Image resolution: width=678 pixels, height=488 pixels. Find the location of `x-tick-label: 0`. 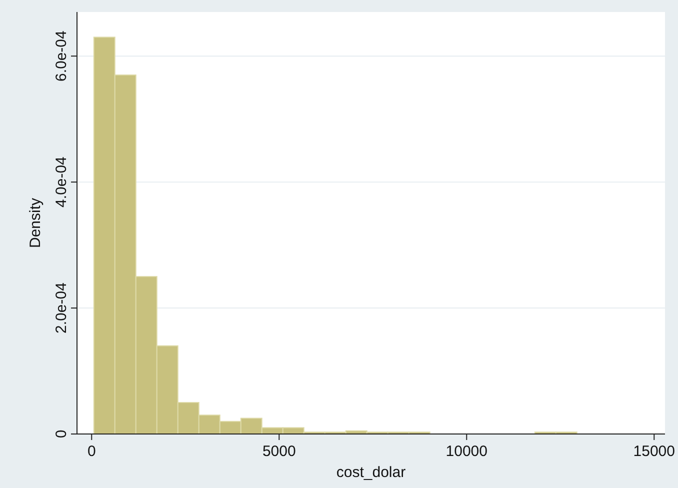

x-tick-label: 0 is located at coordinates (91, 451).